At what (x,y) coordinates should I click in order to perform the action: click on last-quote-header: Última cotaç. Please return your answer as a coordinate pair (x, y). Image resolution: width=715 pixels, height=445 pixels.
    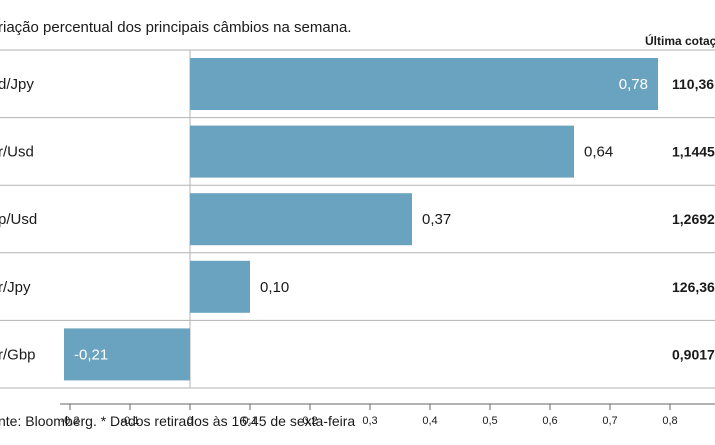
    Looking at the image, I should click on (680, 40).